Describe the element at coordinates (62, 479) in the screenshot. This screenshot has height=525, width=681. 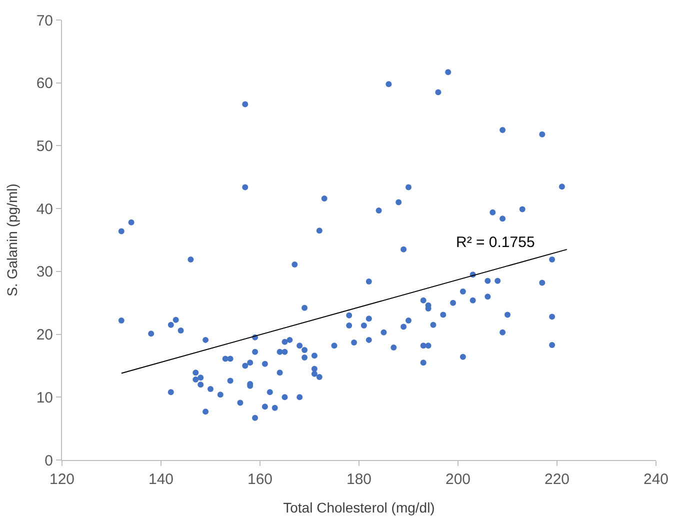
I see `x-tick-label: 120` at that location.